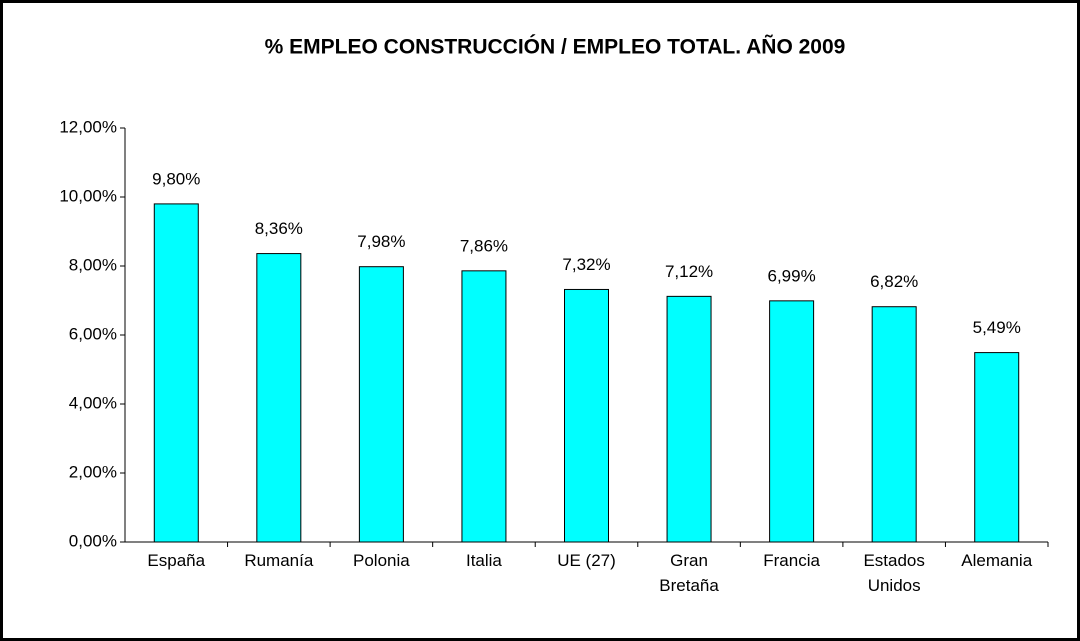 The image size is (1080, 641). What do you see at coordinates (93, 471) in the screenshot?
I see `y-tick-label: 2,00%` at bounding box center [93, 471].